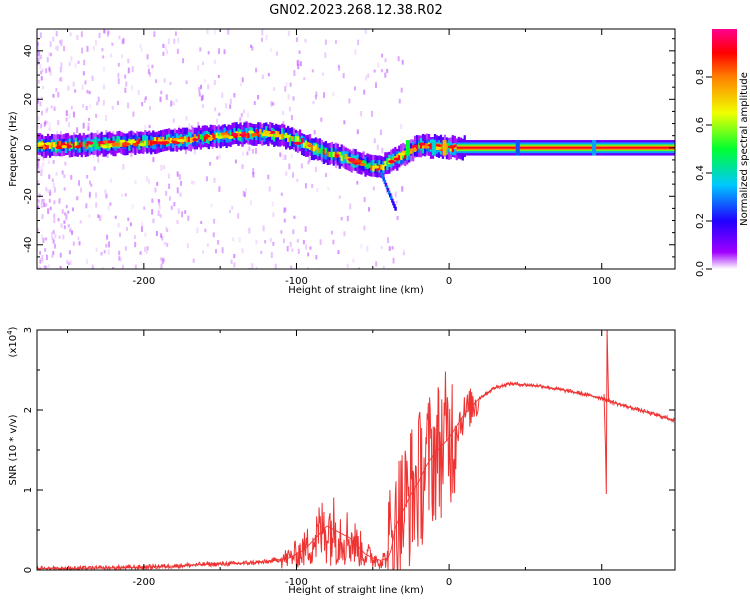 This screenshot has width=750, height=600. Describe the element at coordinates (700, 221) in the screenshot. I see `colorbar-tick-label: 0.2` at that location.